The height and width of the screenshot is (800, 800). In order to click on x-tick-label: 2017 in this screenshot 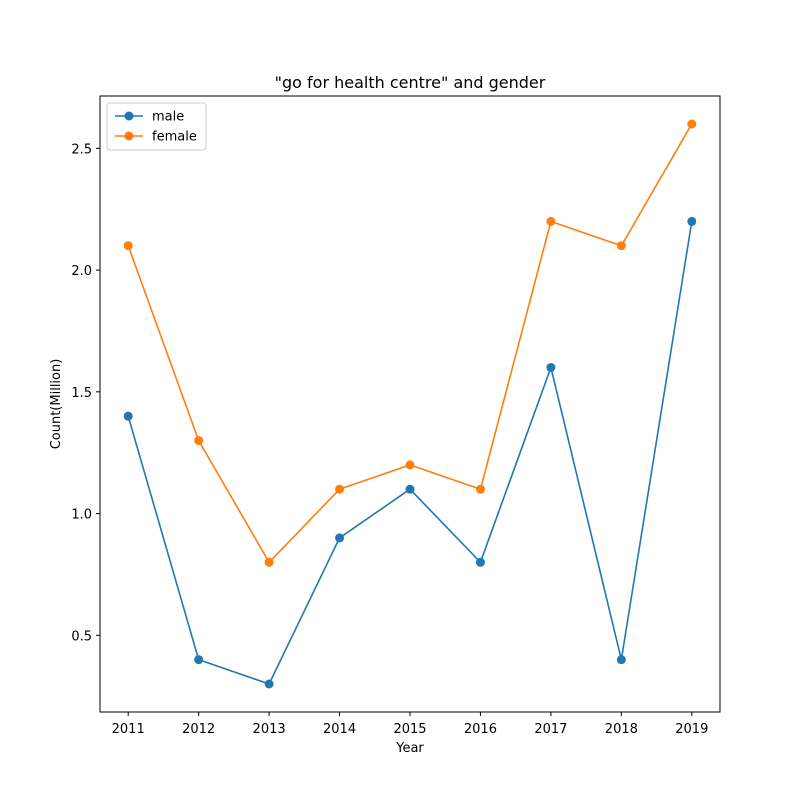, I will do `click(550, 729)`.